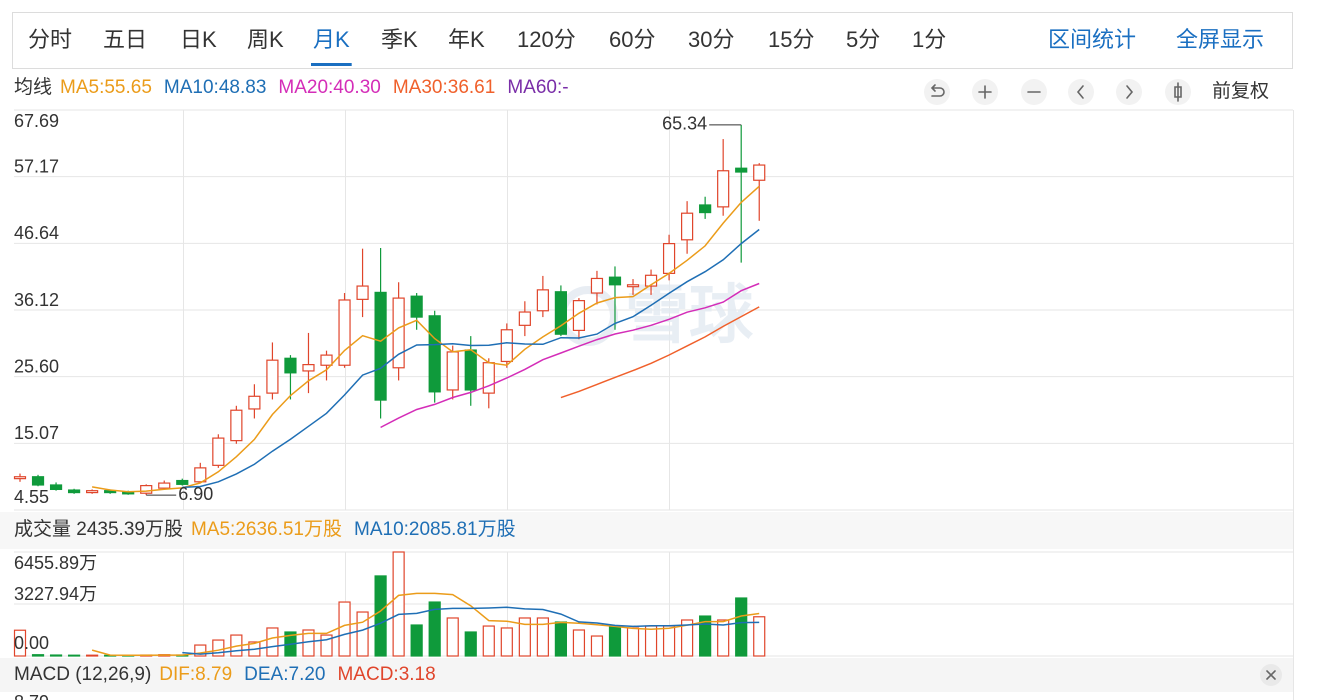 This screenshot has height=700, width=1321. What do you see at coordinates (284, 674) in the screenshot?
I see `legend-item: DEA:7.20` at bounding box center [284, 674].